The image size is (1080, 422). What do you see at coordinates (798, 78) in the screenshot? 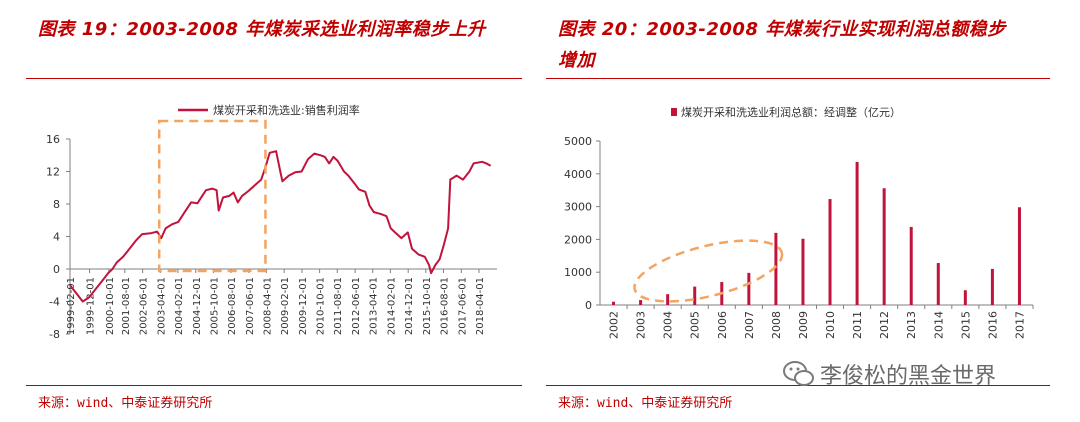
I see `right-title-rule` at bounding box center [798, 78].